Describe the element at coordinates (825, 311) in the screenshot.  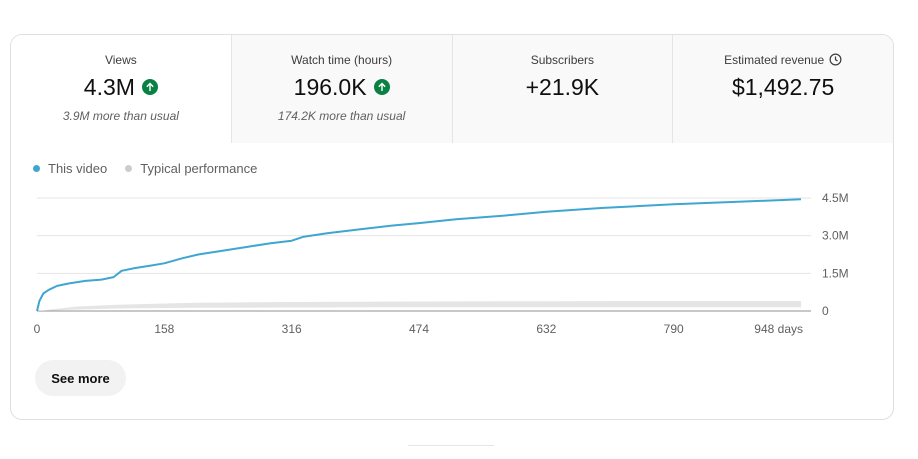
I see `y-tick-label: 0` at that location.